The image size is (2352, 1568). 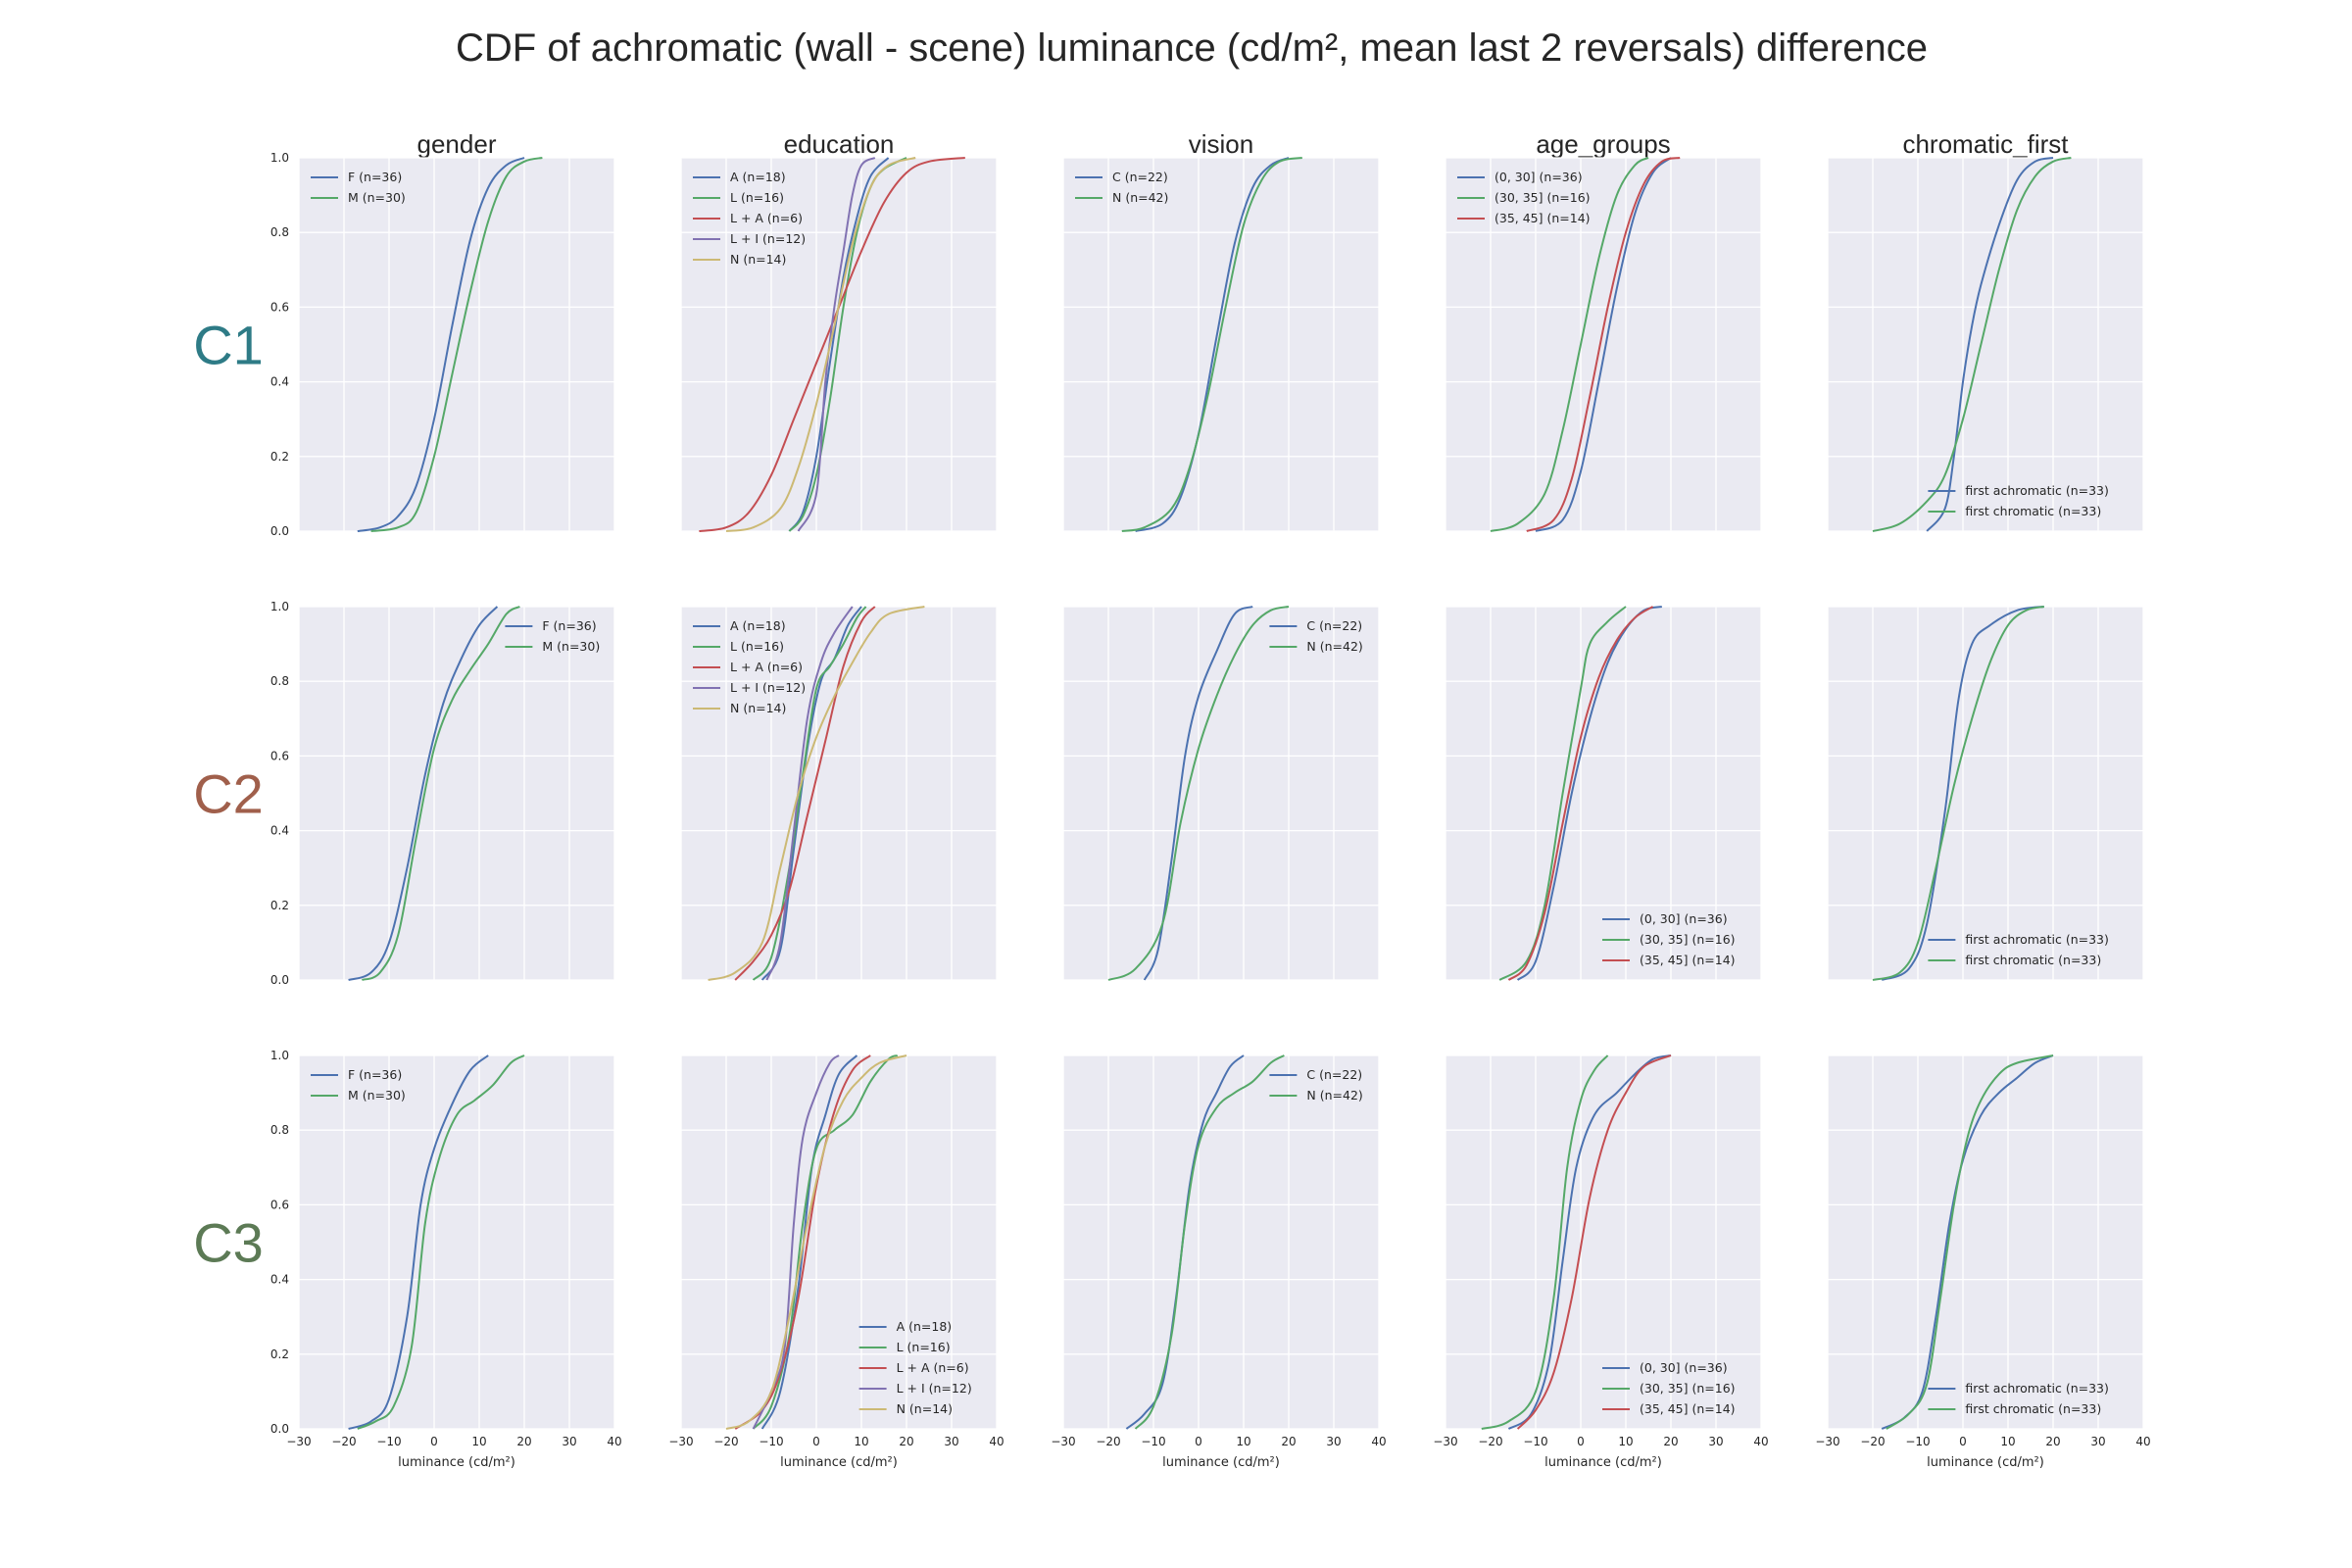 I want to click on y-tick-label: 1.0, so click(x=279, y=158).